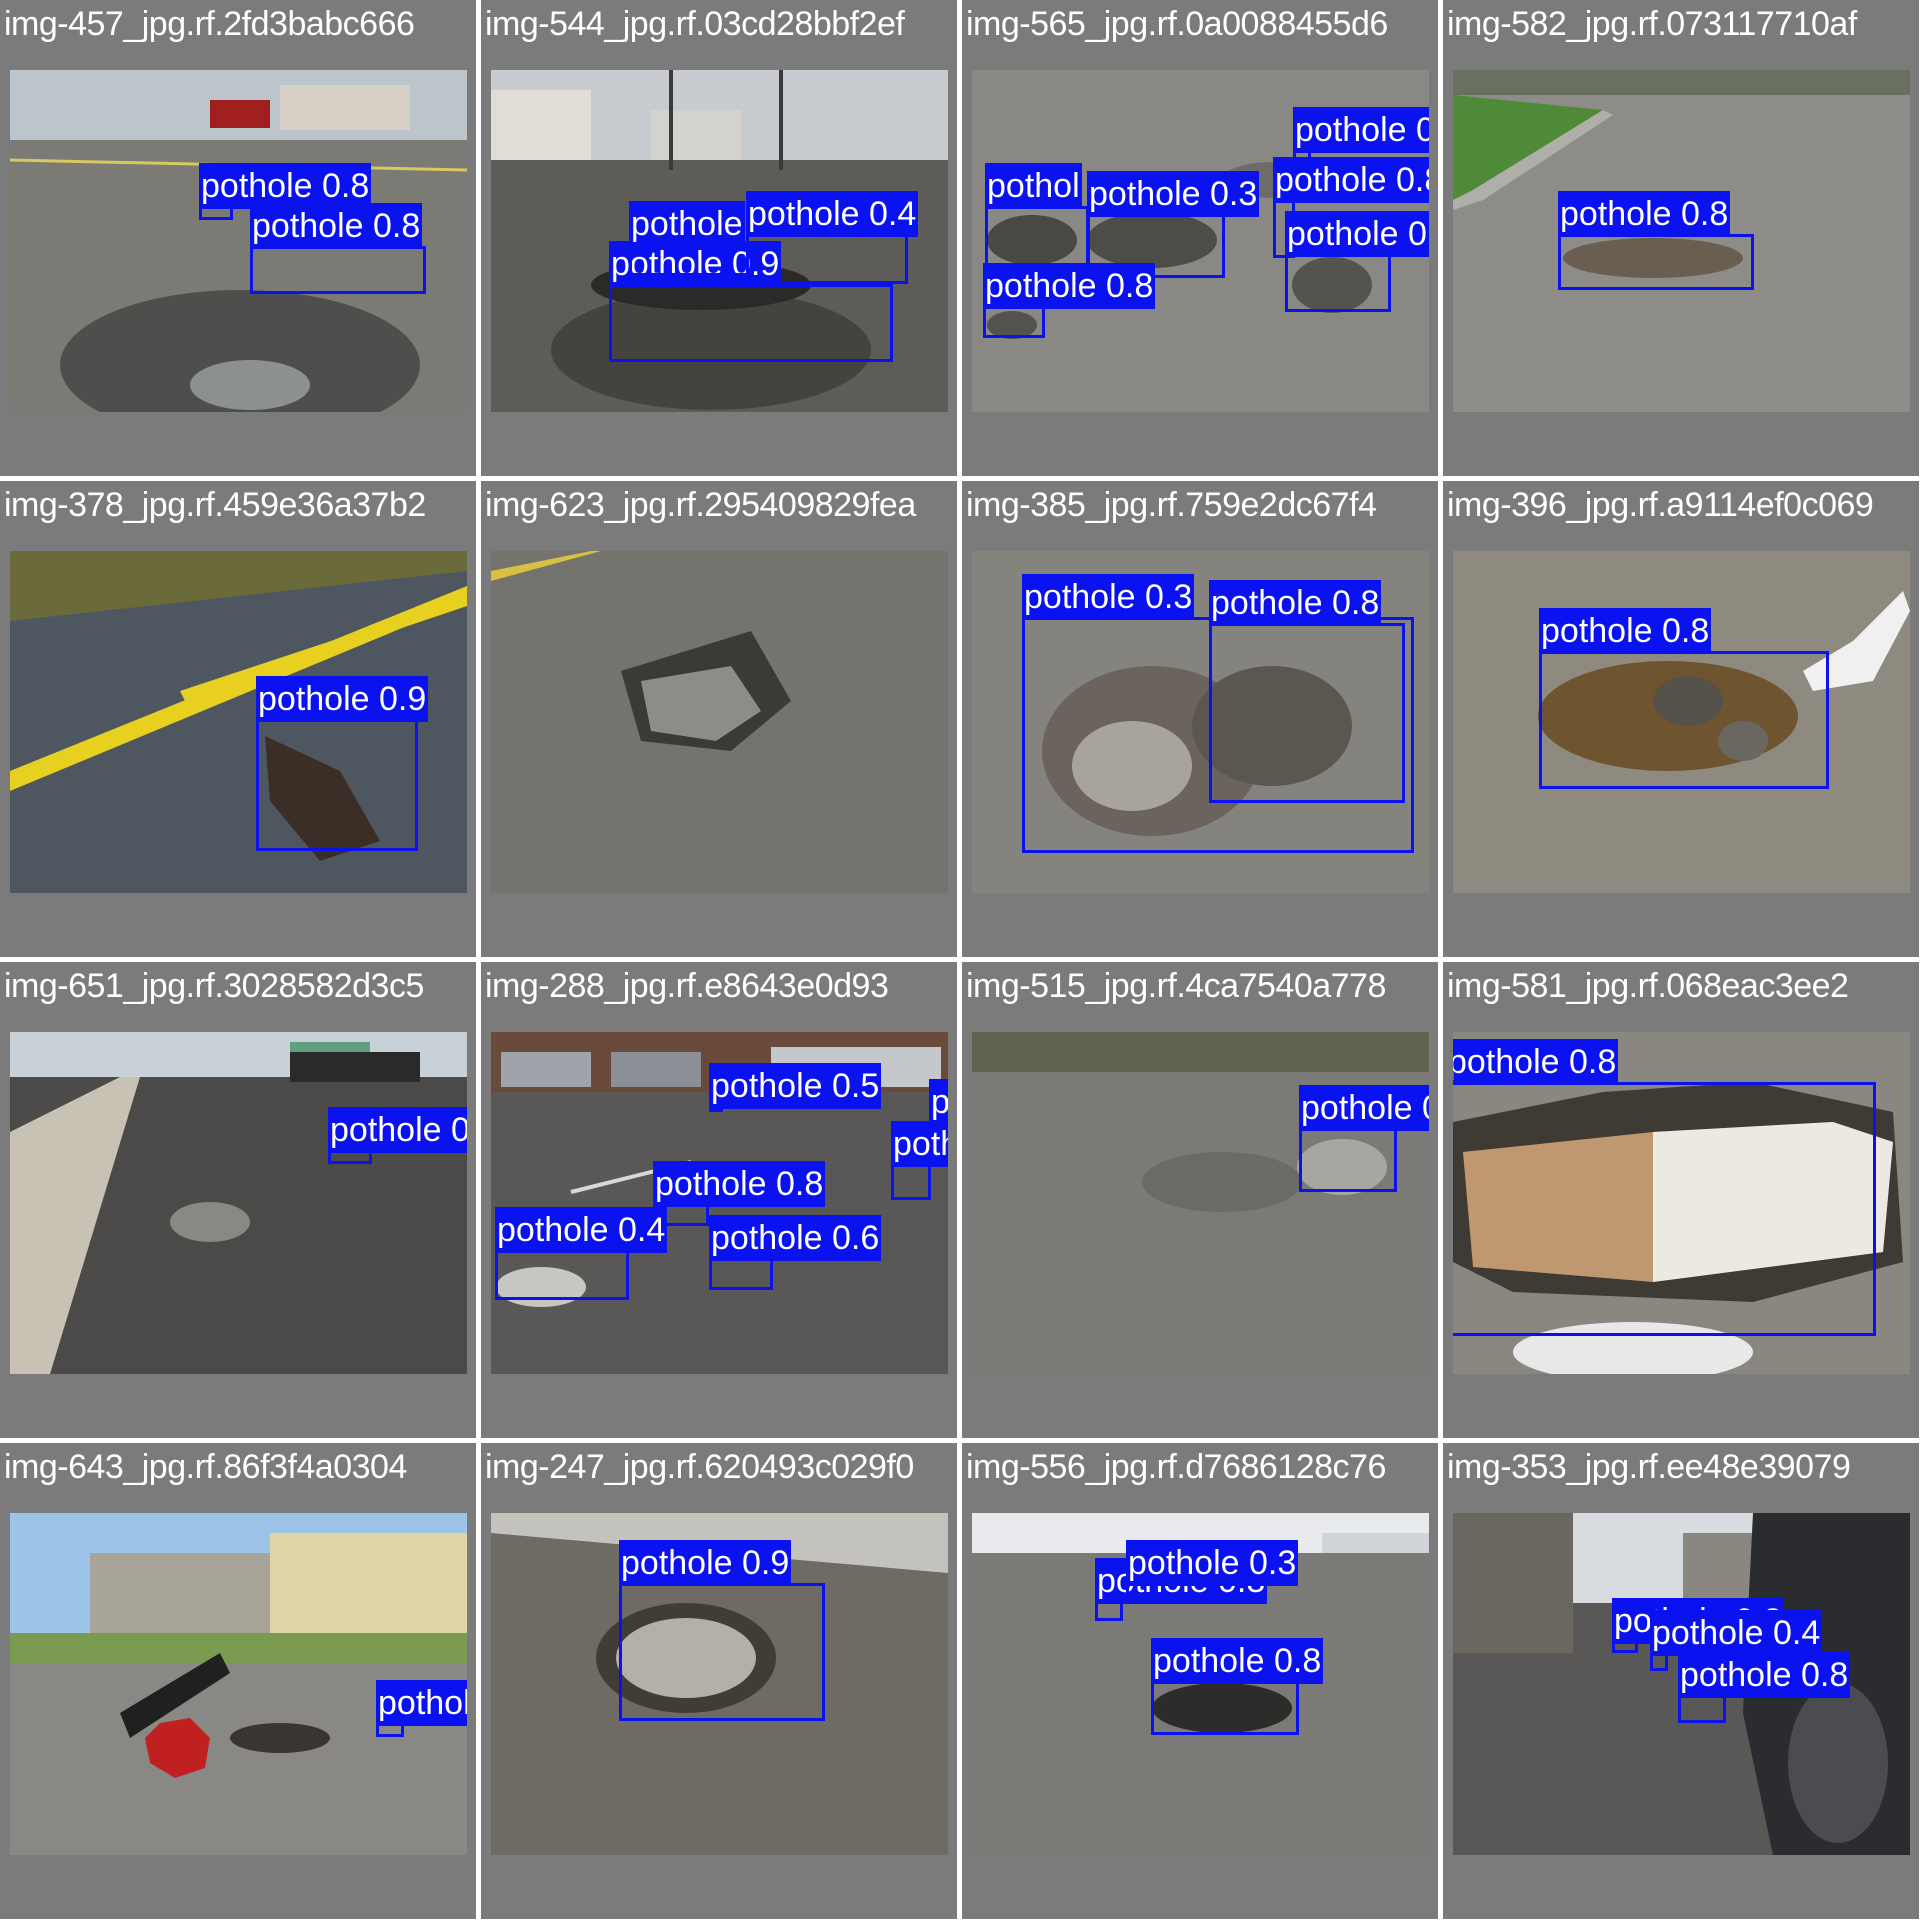  What do you see at coordinates (1033, 186) in the screenshot?
I see `detection-label: pothol` at bounding box center [1033, 186].